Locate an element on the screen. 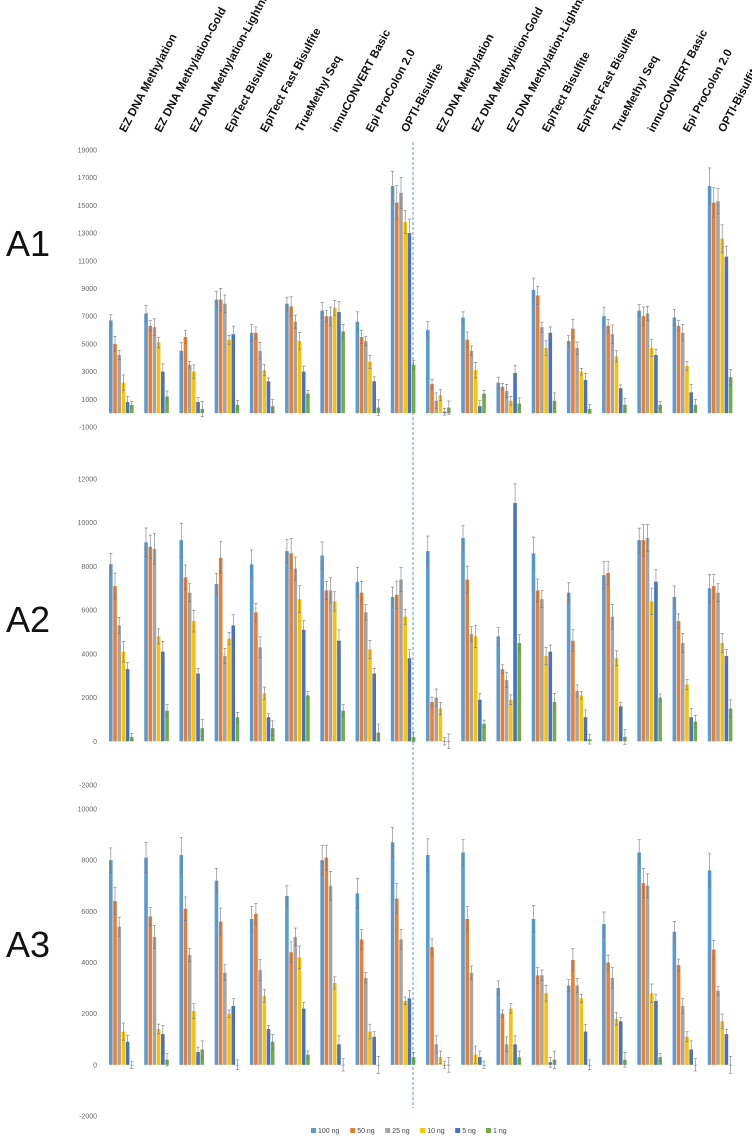 The width and height of the screenshot is (752, 1142). legend-swatch is located at coordinates (388, 1130).